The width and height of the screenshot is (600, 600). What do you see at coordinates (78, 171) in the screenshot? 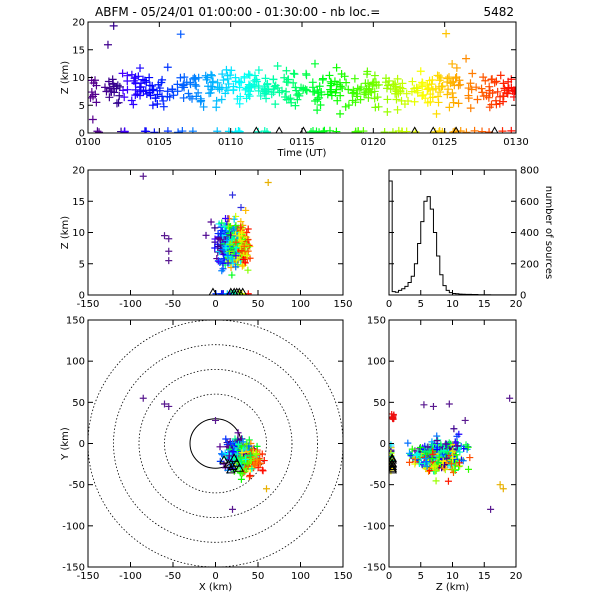
I see `xz-view-y-tick-label: 20` at bounding box center [78, 171].